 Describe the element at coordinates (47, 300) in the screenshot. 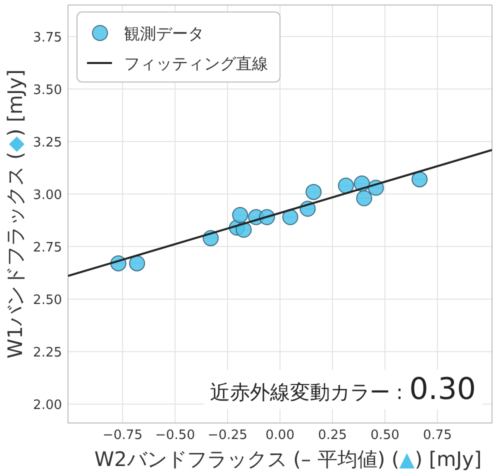

I see `y-tick-label: 2.50` at that location.